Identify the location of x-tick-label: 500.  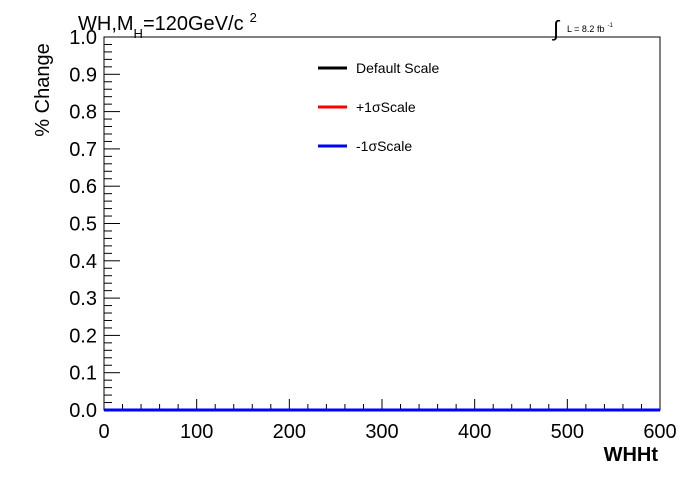
(567, 432).